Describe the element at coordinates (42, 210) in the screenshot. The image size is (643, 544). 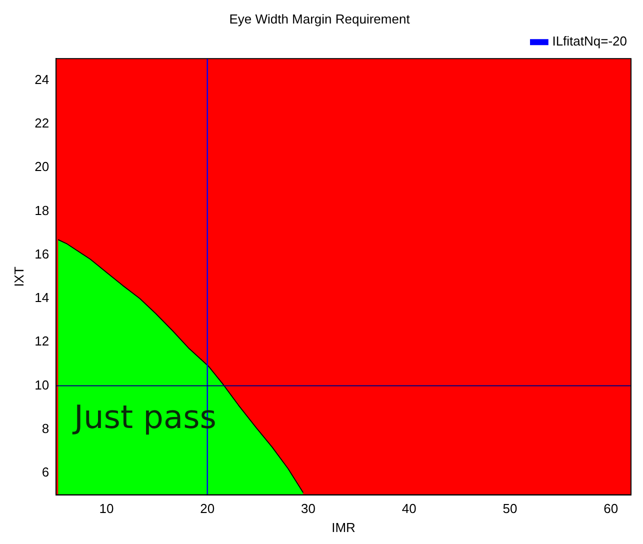
I see `y-tick-label: 18` at that location.